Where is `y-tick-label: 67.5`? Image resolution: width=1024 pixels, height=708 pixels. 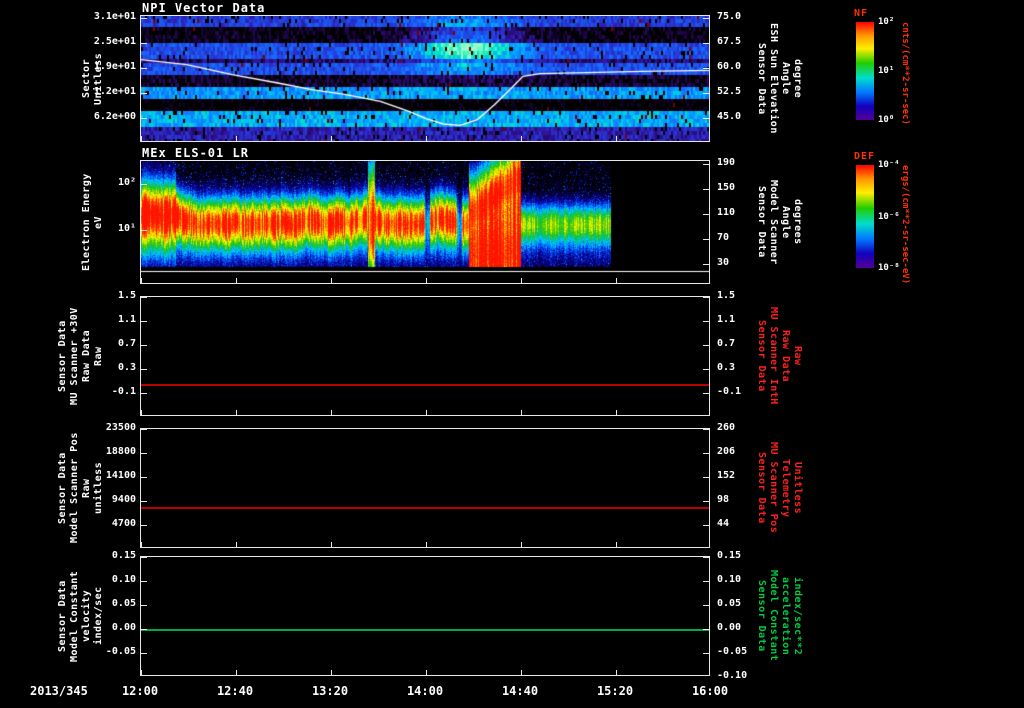 y-tick-label: 67.5 is located at coordinates (729, 41).